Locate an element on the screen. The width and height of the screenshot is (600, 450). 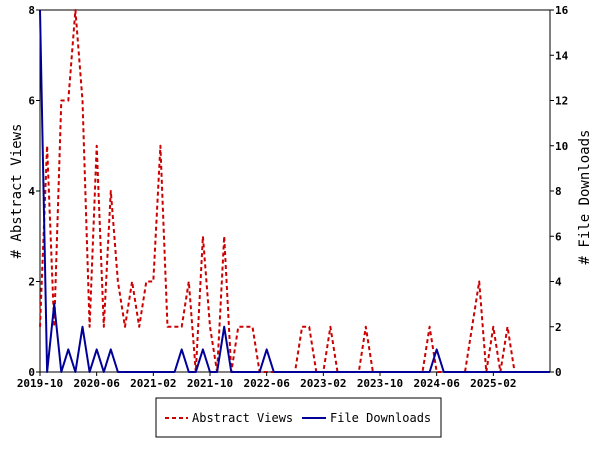
y-left-tick-label: 2 is located at coordinates (31, 282).